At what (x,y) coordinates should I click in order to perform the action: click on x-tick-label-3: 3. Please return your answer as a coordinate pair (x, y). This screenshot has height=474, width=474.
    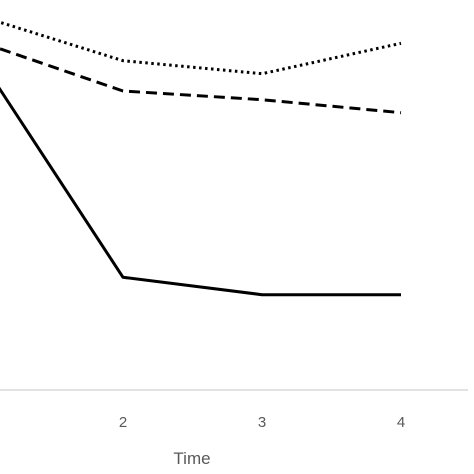
    Looking at the image, I should click on (262, 422).